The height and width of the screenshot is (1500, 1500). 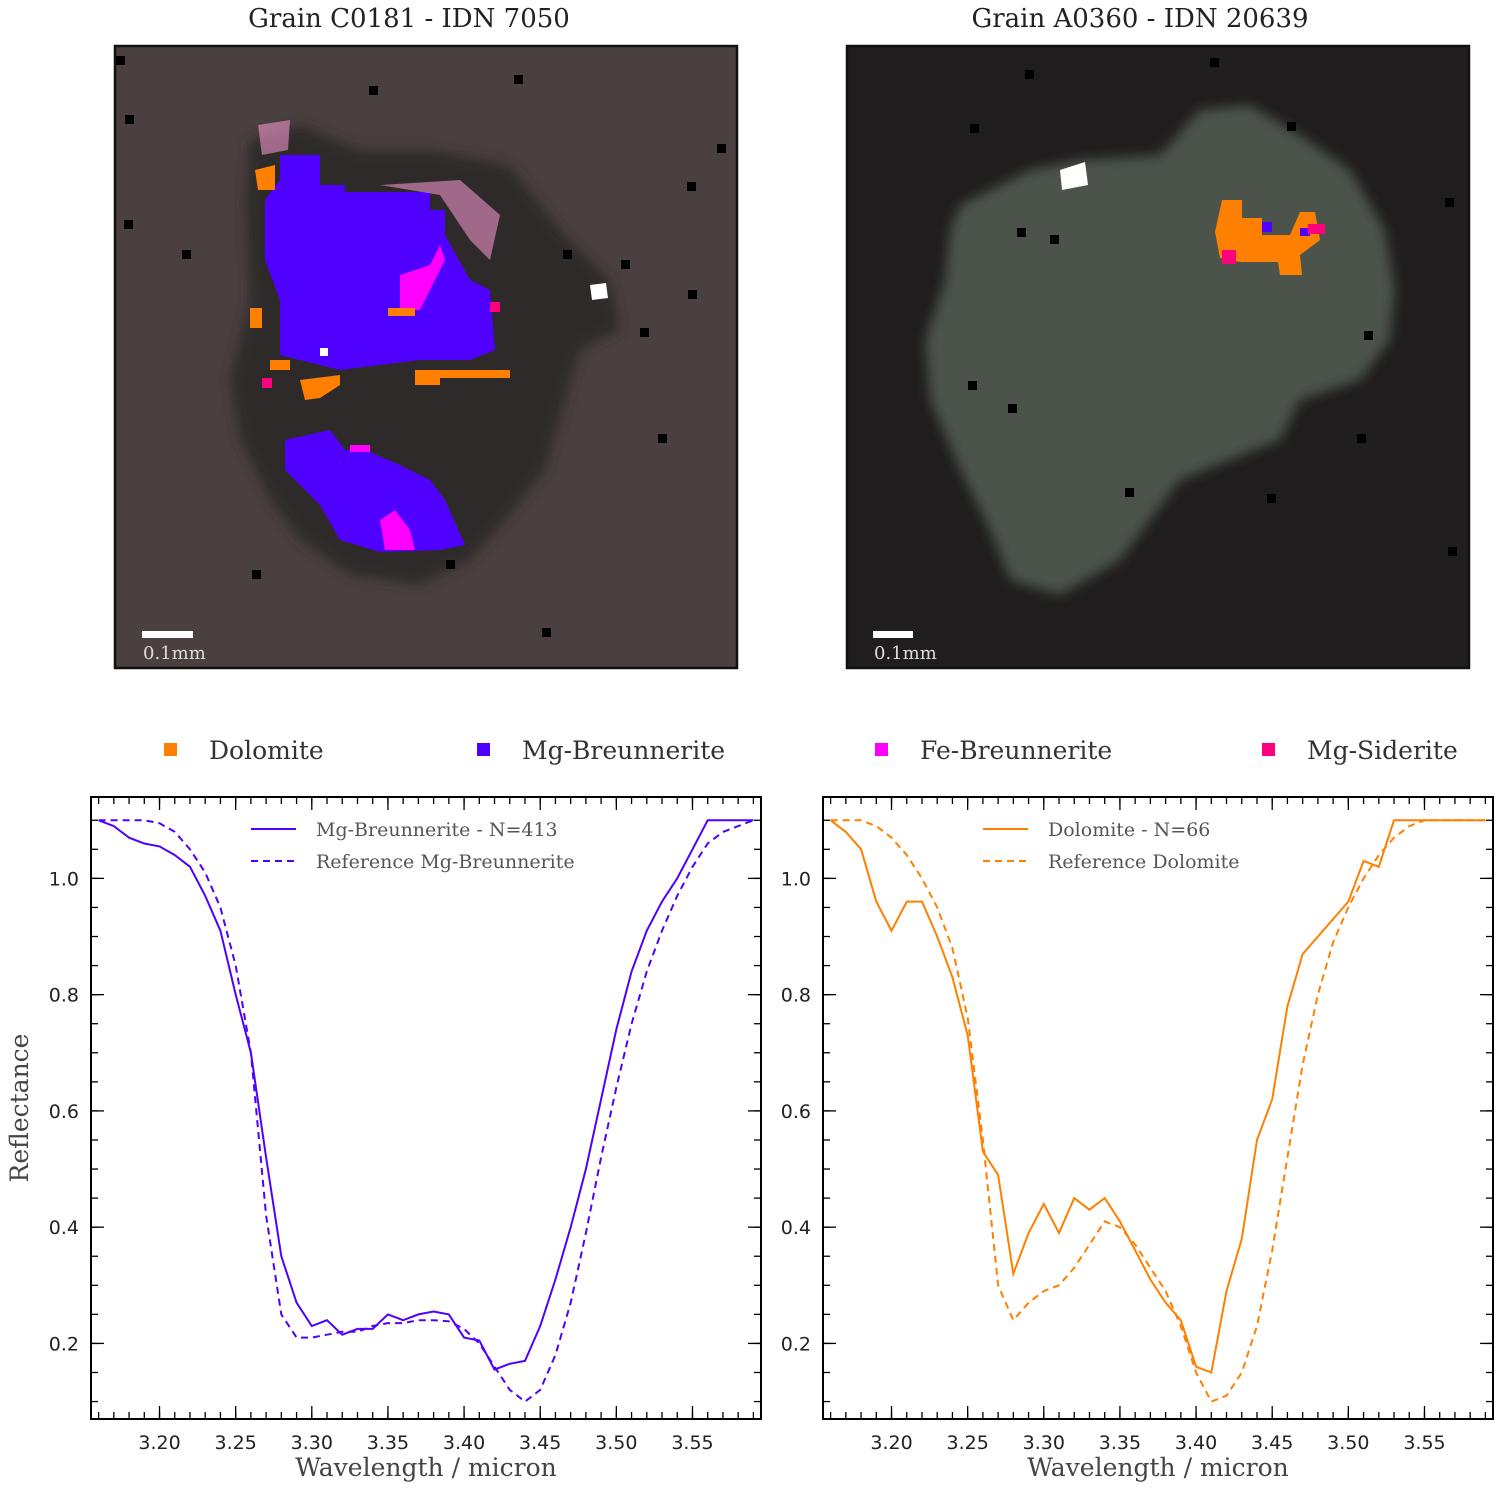 What do you see at coordinates (266, 750) in the screenshot?
I see `legend-label-dolomite: Dolomite` at bounding box center [266, 750].